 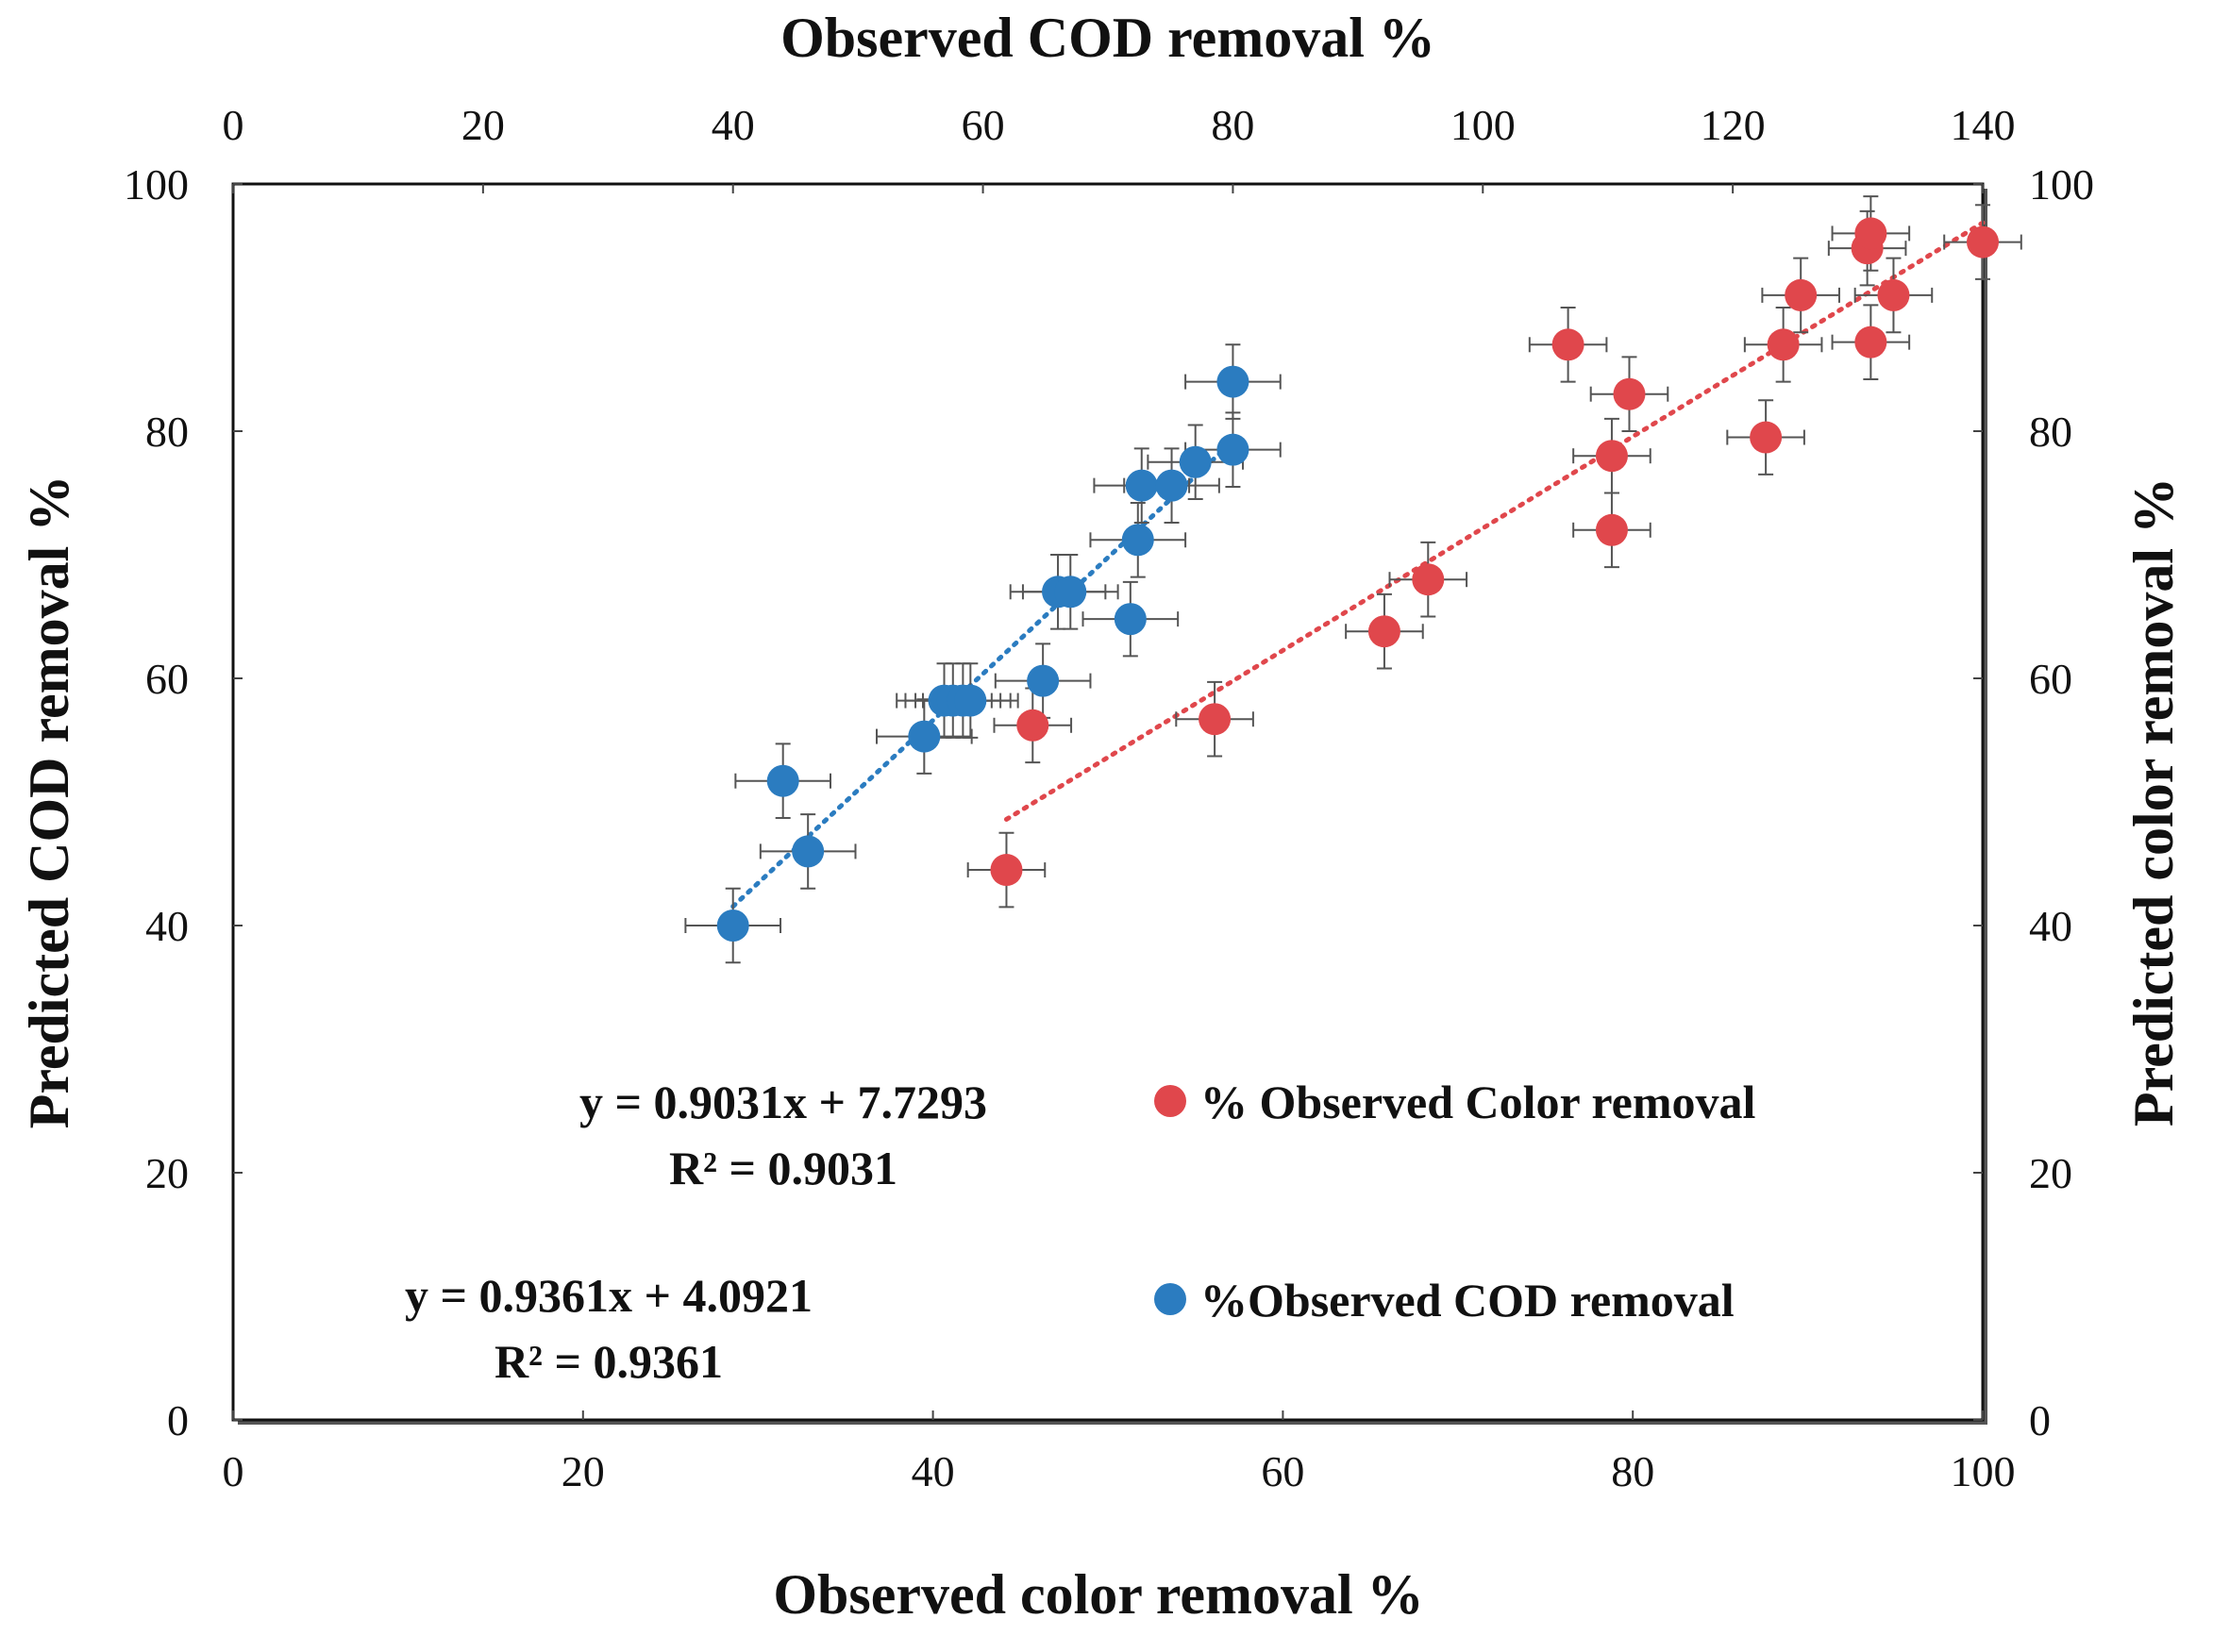 What do you see at coordinates (609, 1295) in the screenshot?
I see `cod-trend-equation: y = 0.9361x + 4.0921` at bounding box center [609, 1295].